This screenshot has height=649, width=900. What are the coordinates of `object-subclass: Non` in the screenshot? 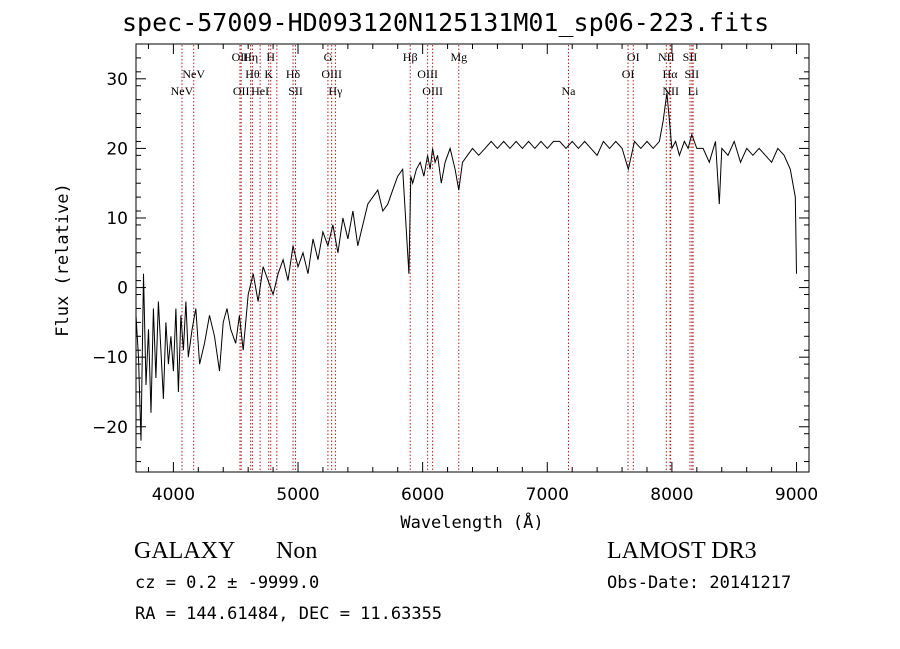 It's located at (297, 551).